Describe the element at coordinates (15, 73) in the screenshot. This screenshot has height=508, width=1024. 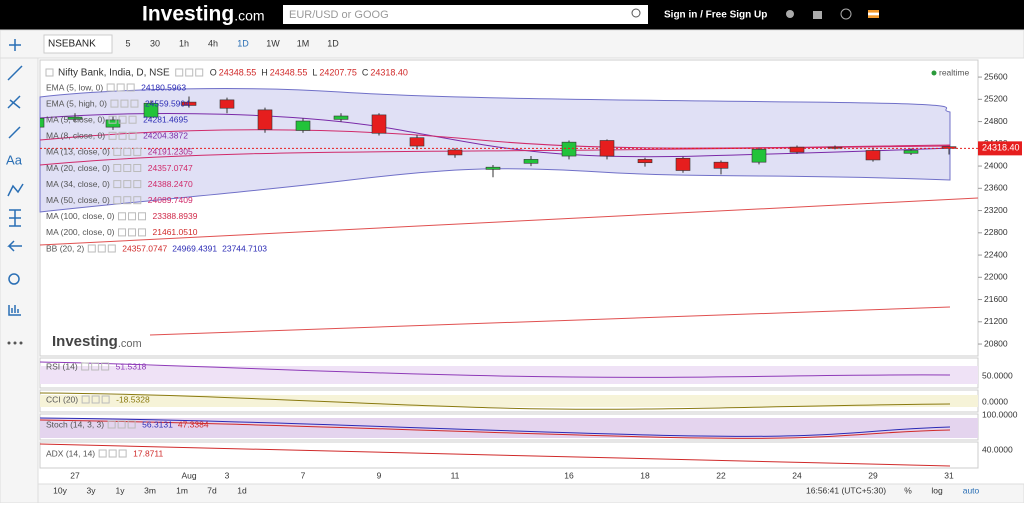
I see `line-tool` at that location.